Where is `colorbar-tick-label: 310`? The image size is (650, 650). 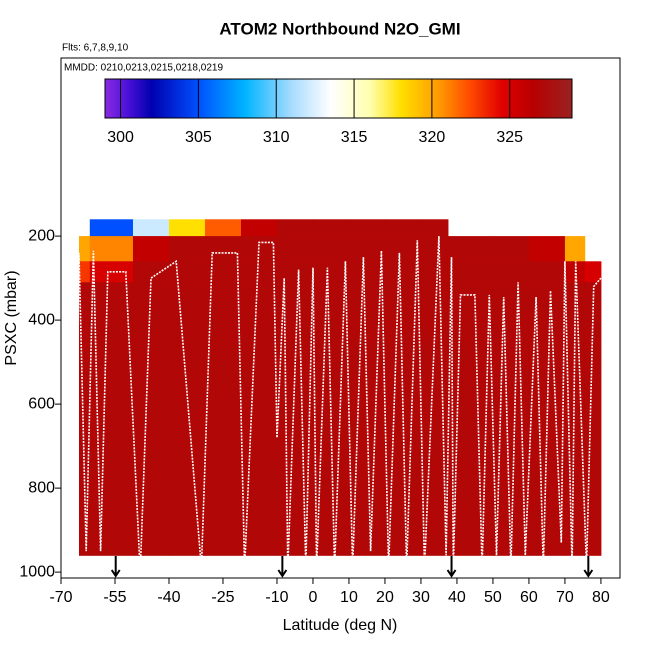
colorbar-tick-label: 310 is located at coordinates (276, 137).